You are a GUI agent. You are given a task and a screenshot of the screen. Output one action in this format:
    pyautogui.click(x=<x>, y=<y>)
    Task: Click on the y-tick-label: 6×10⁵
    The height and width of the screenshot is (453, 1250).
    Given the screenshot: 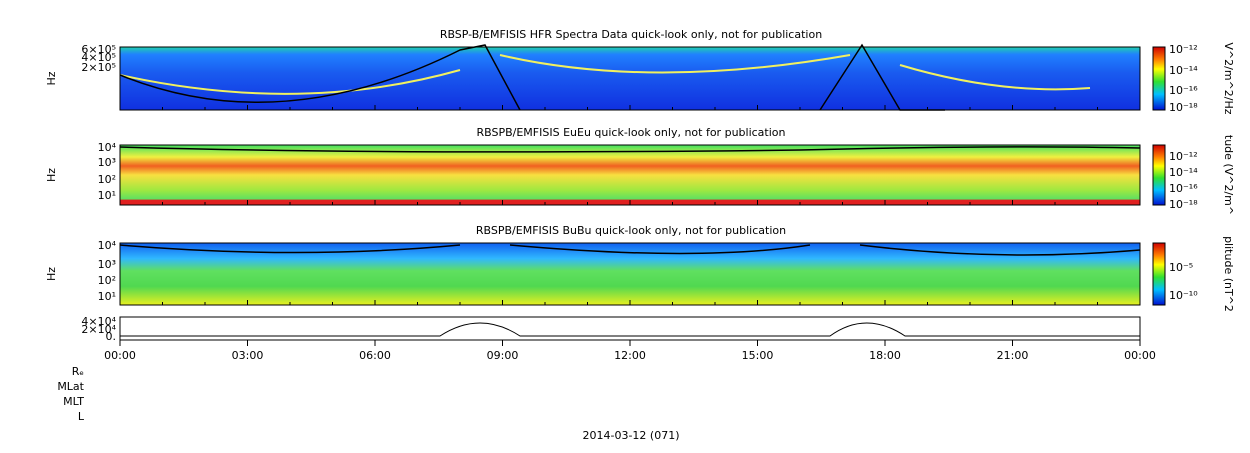 What is the action you would take?
    pyautogui.click(x=98, y=49)
    